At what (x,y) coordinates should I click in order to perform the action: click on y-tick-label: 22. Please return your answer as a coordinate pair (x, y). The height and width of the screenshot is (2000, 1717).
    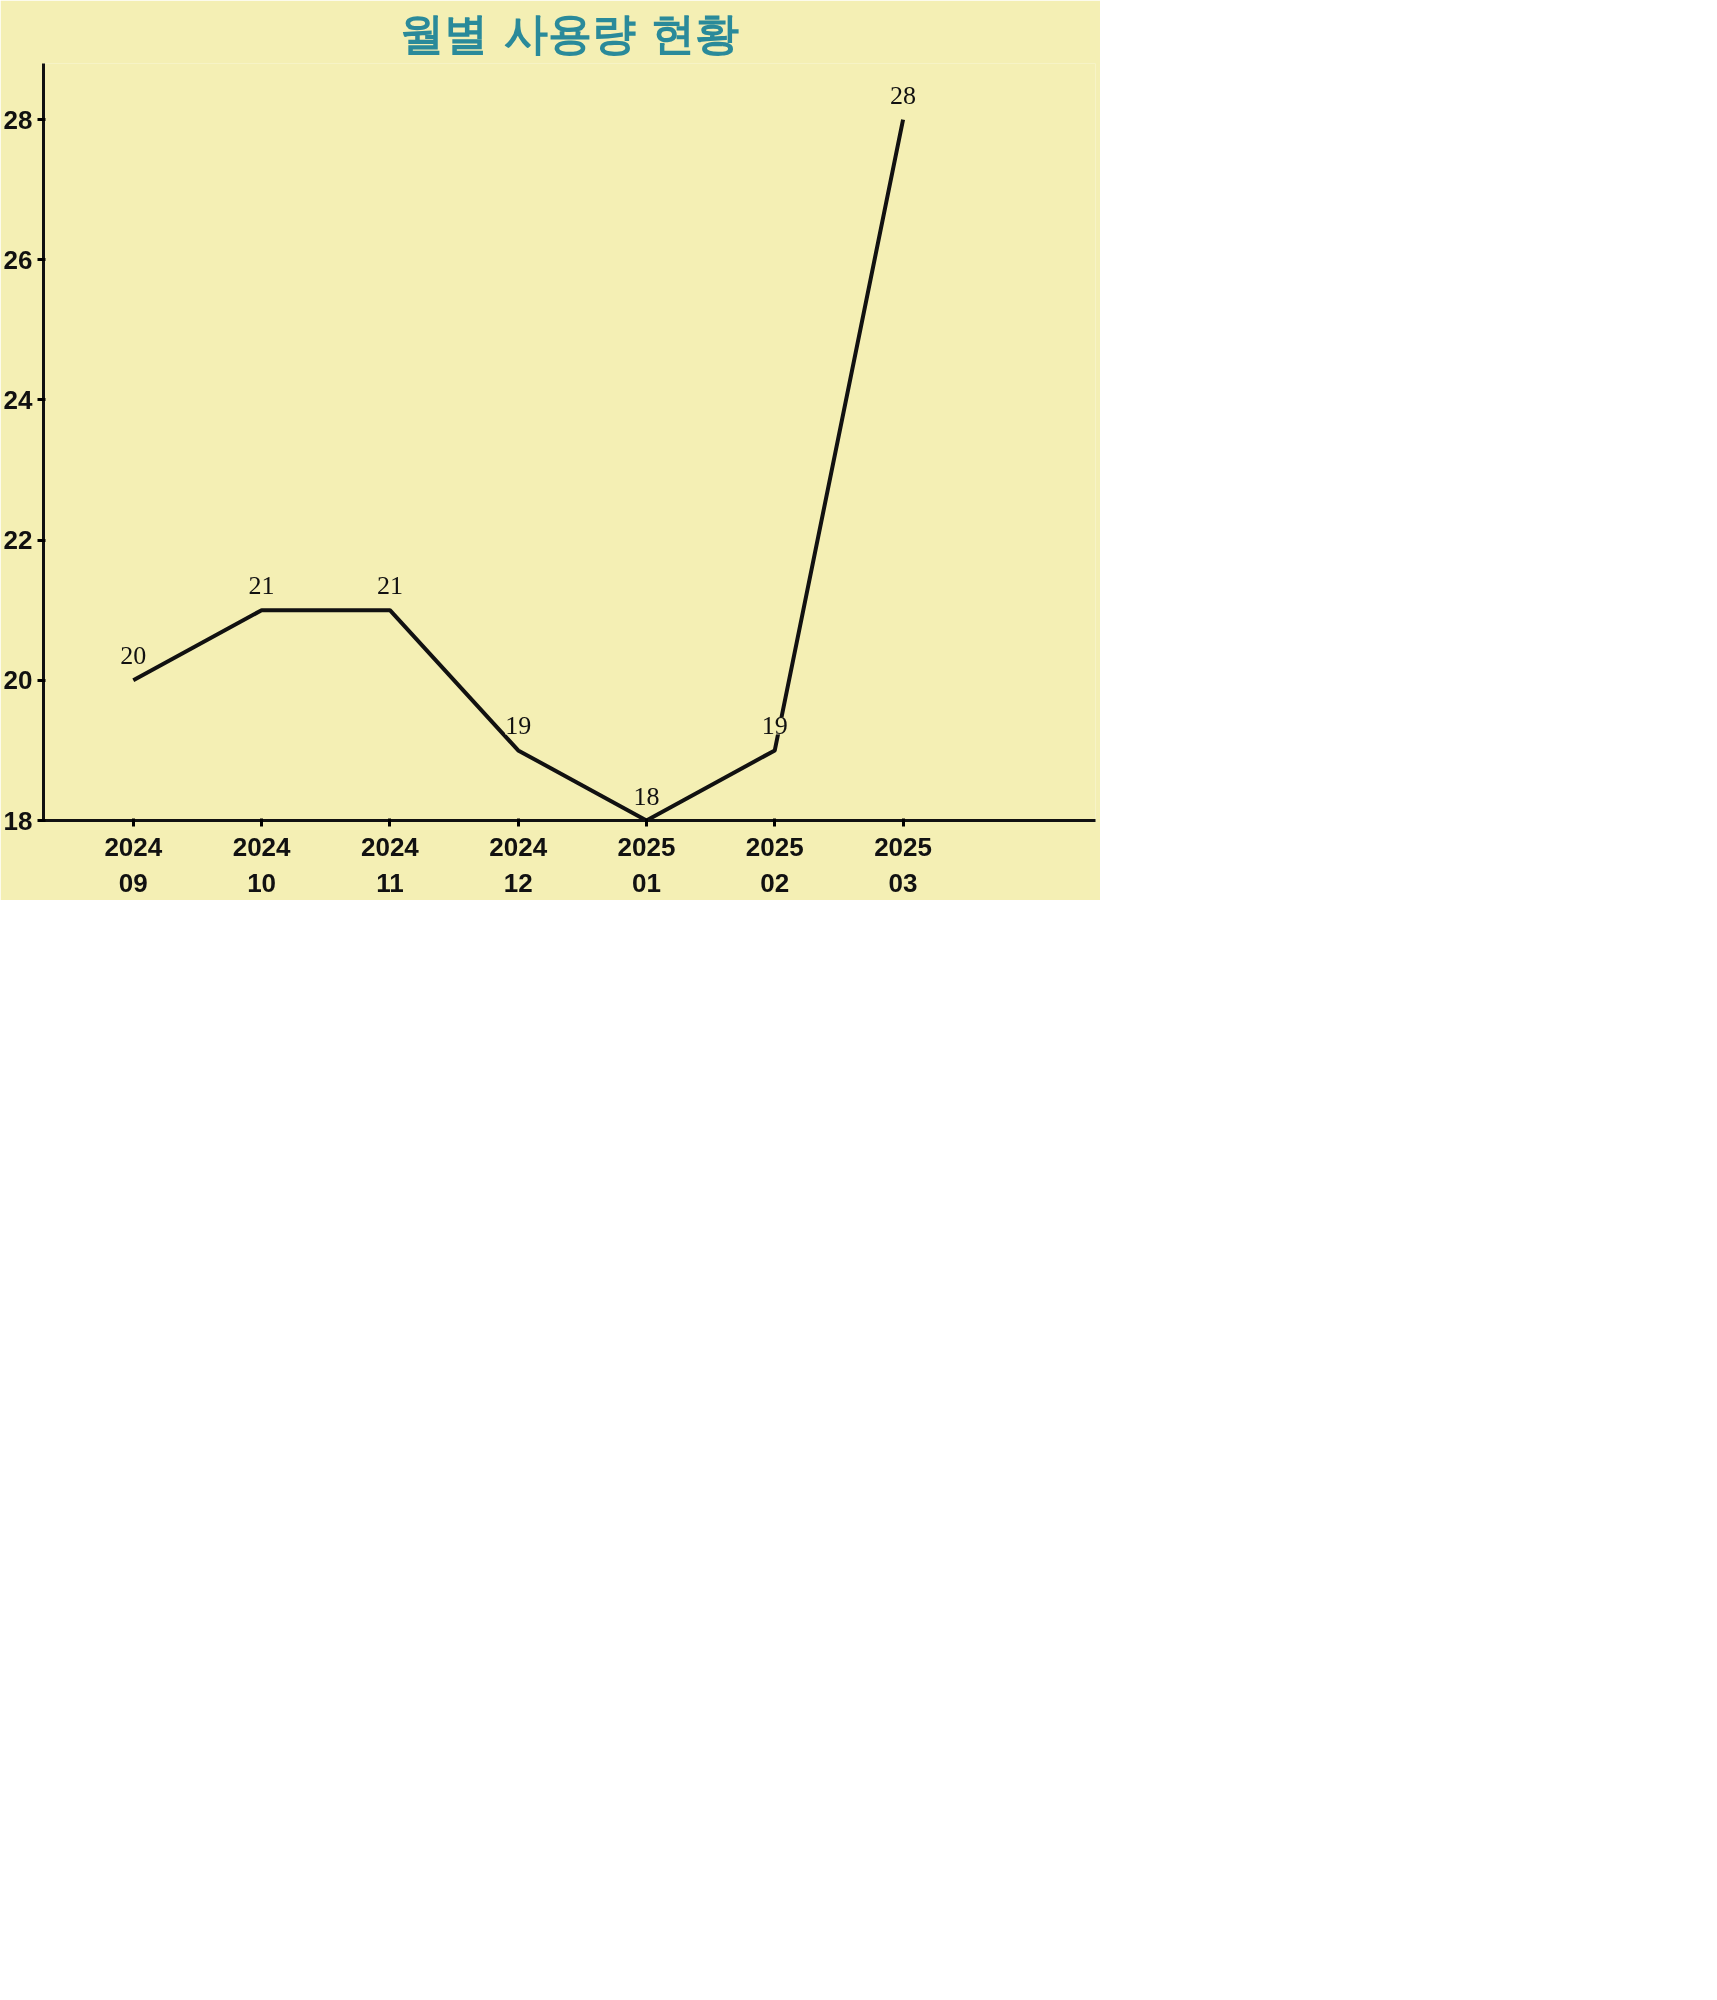
    Looking at the image, I should click on (18, 540).